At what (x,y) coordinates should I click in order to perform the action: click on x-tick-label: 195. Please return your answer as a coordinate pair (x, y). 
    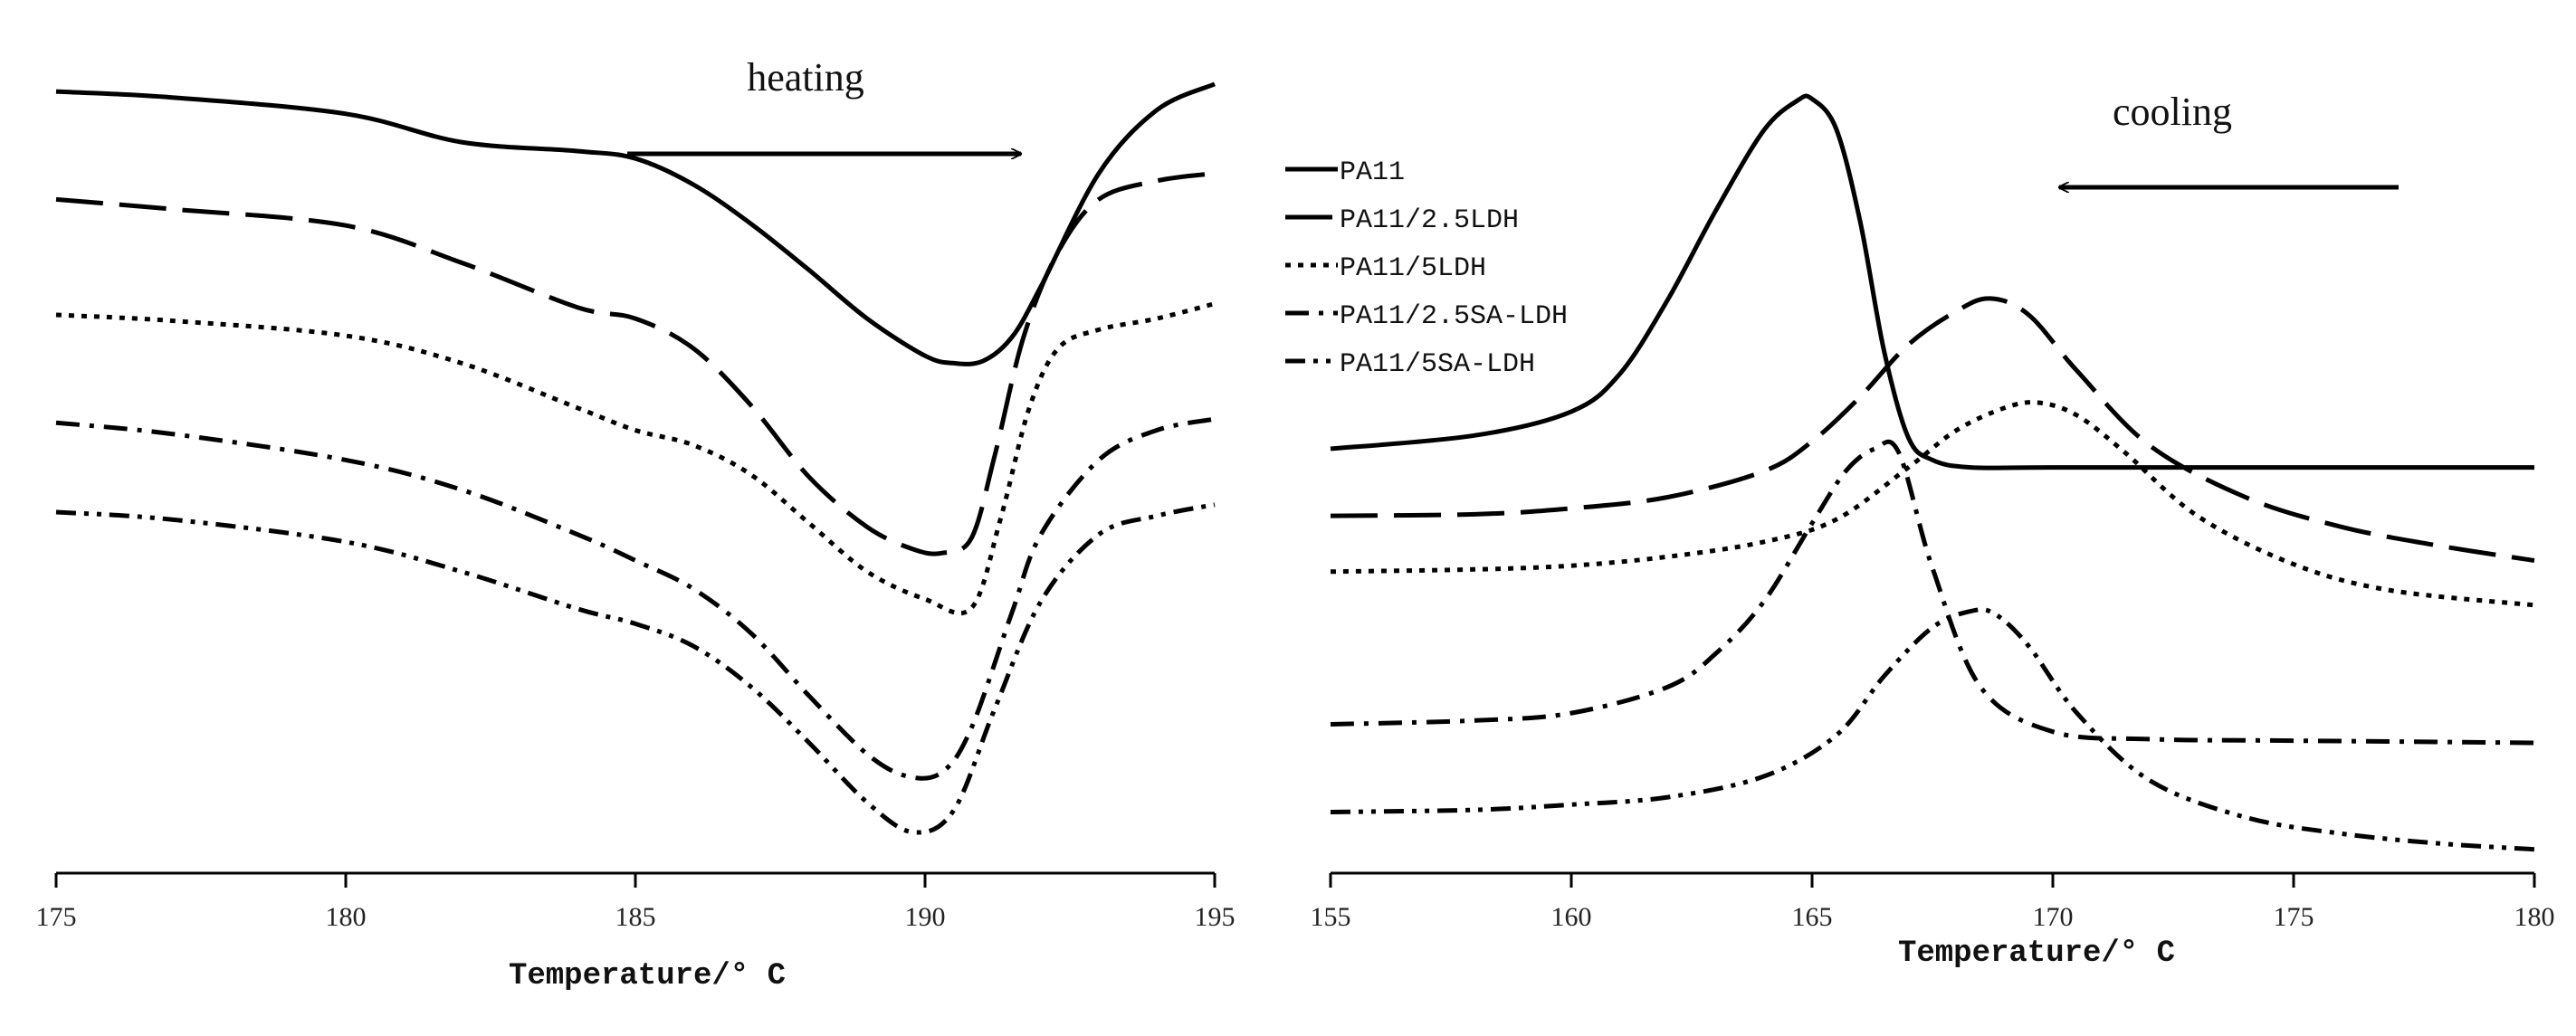
    Looking at the image, I should click on (1216, 917).